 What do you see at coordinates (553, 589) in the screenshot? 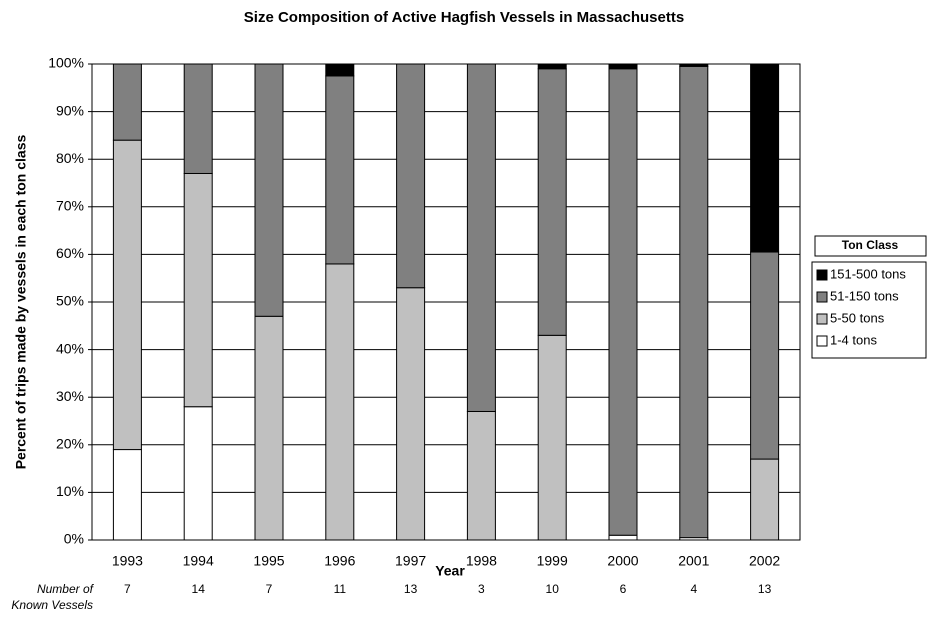
I see `vessel-count: 10` at bounding box center [553, 589].